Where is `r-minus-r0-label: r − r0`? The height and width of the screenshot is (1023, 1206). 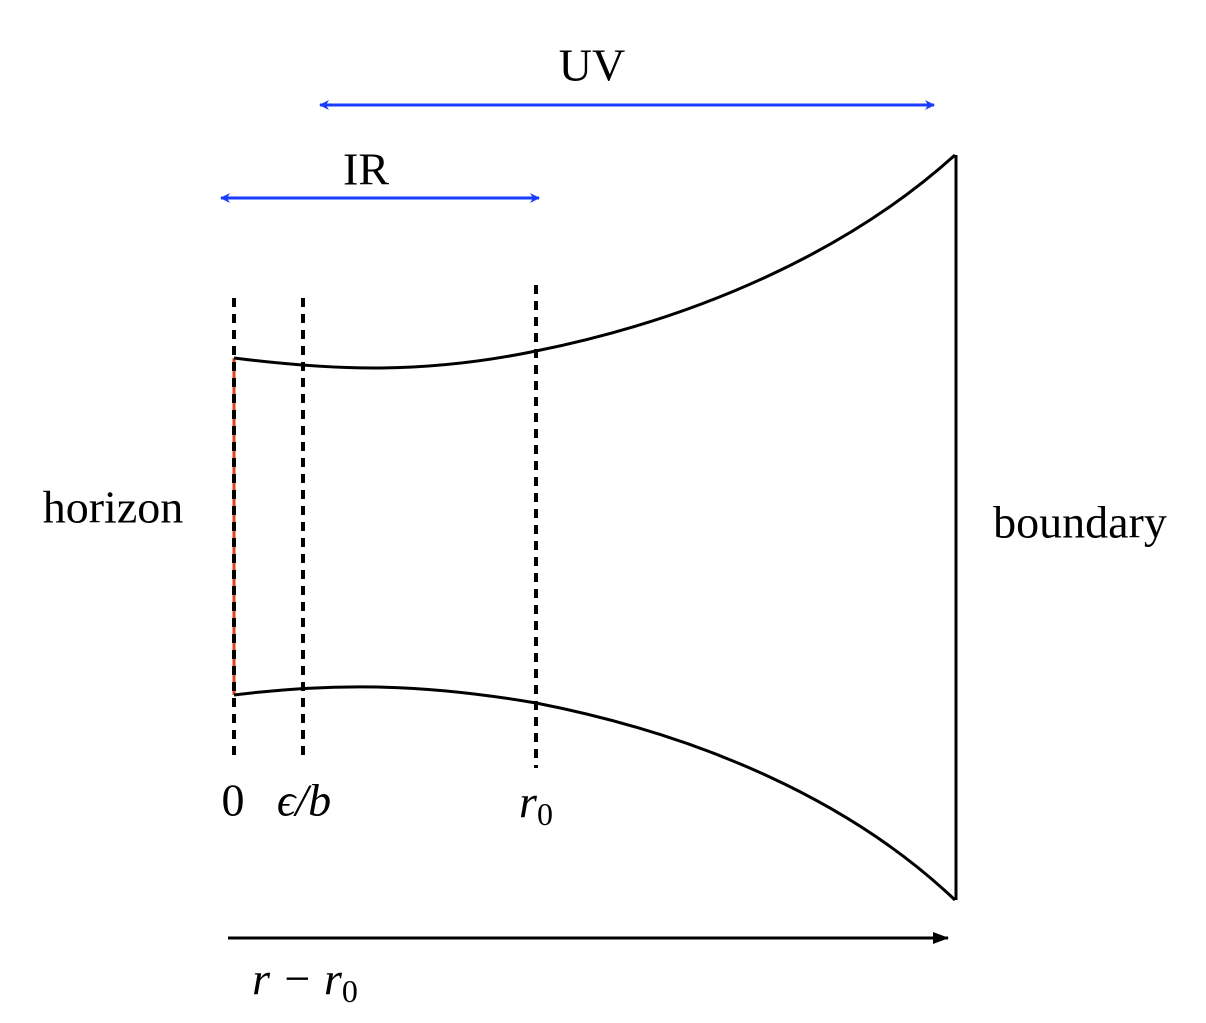
r-minus-r0-label: r − r0 is located at coordinates (305, 981).